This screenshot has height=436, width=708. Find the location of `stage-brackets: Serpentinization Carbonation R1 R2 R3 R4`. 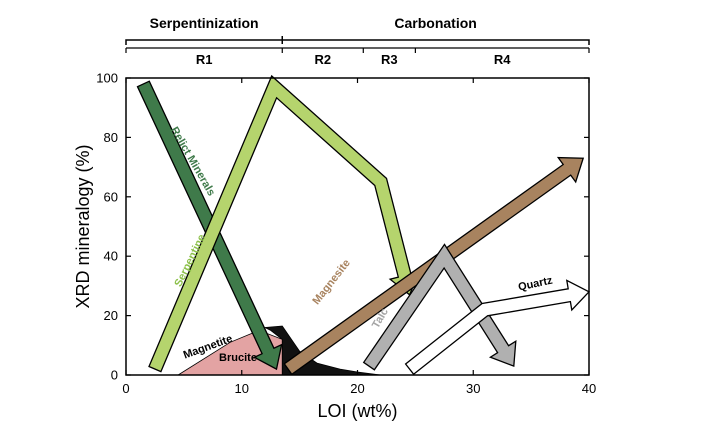

stage-brackets: Serpentinization Carbonation R1 R2 R3 R4 is located at coordinates (357, 41).